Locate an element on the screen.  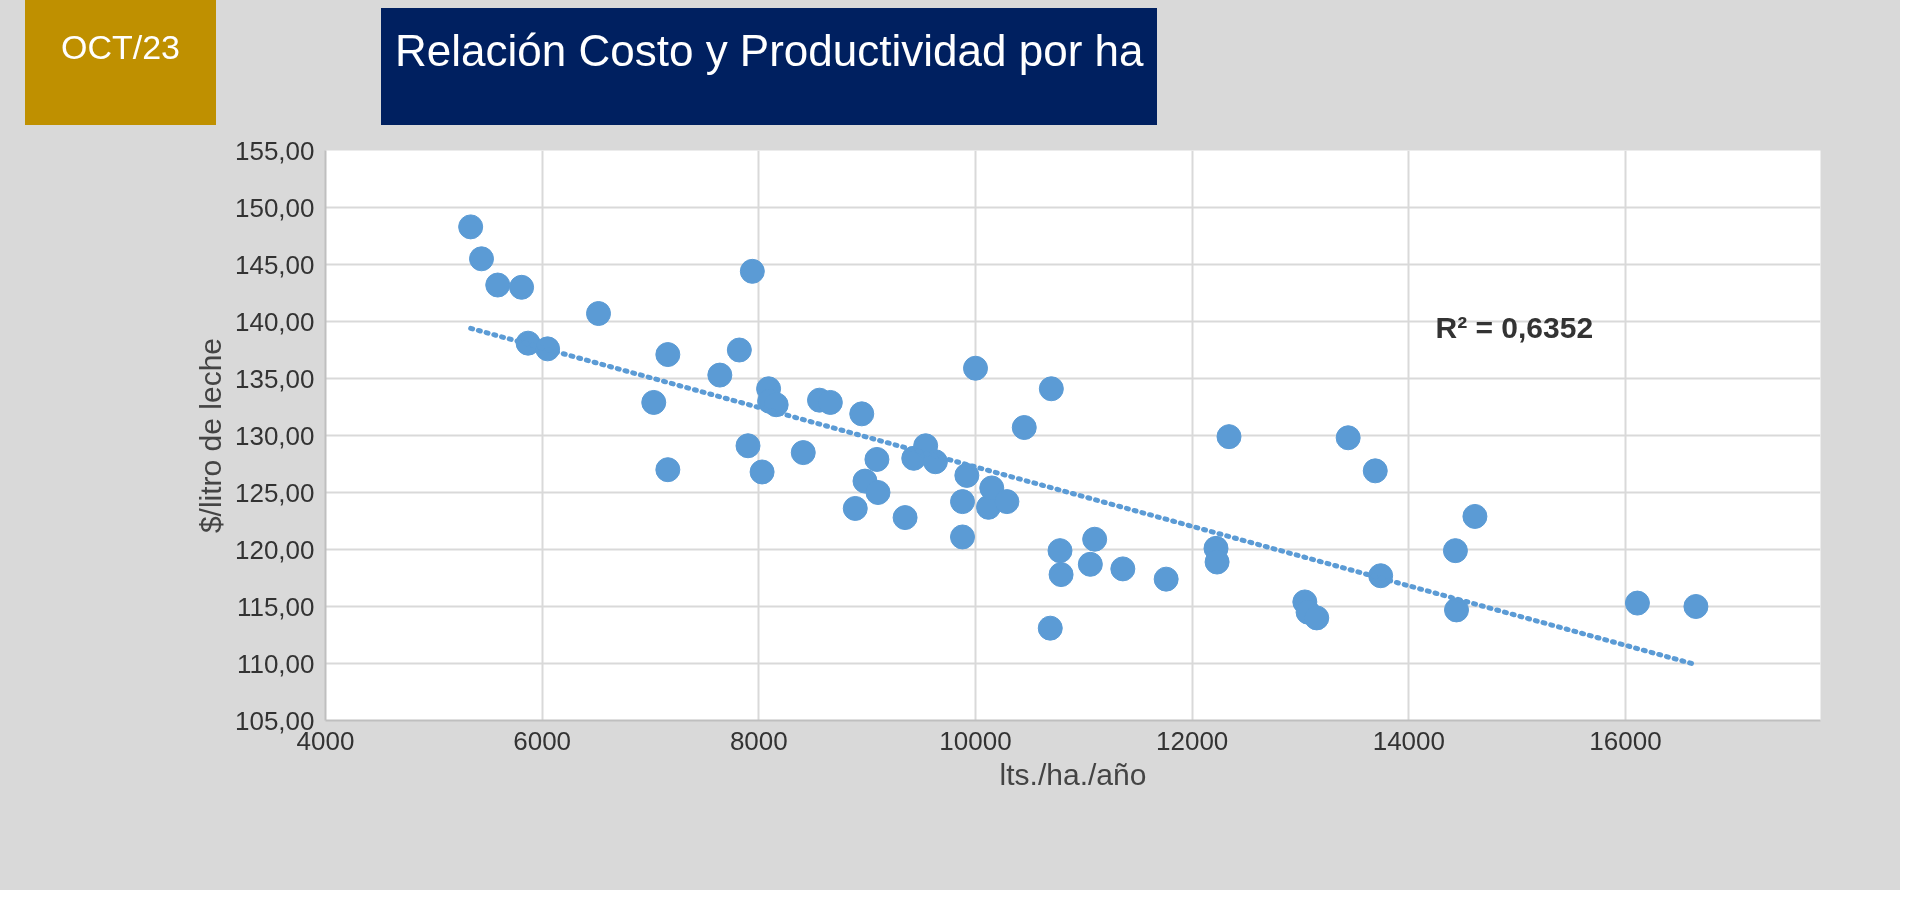
y-tick-label: 135,00 is located at coordinates (274, 378).